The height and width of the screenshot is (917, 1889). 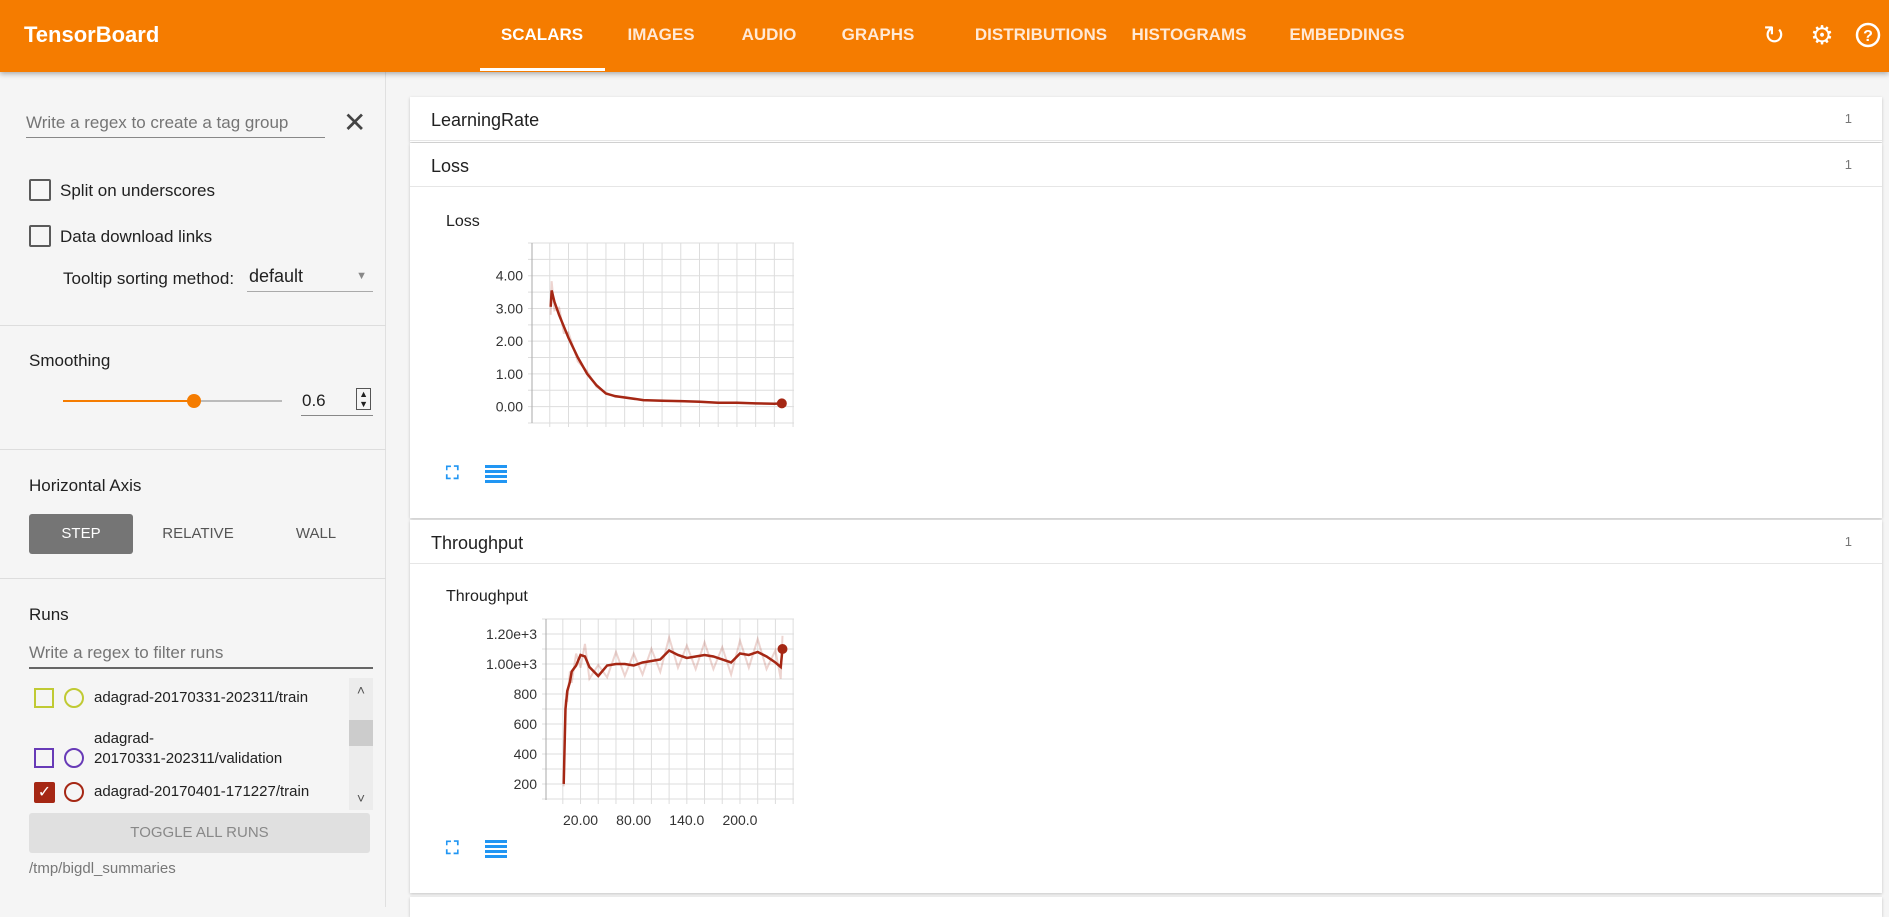 I want to click on chart-title: Throughput, so click(x=487, y=596).